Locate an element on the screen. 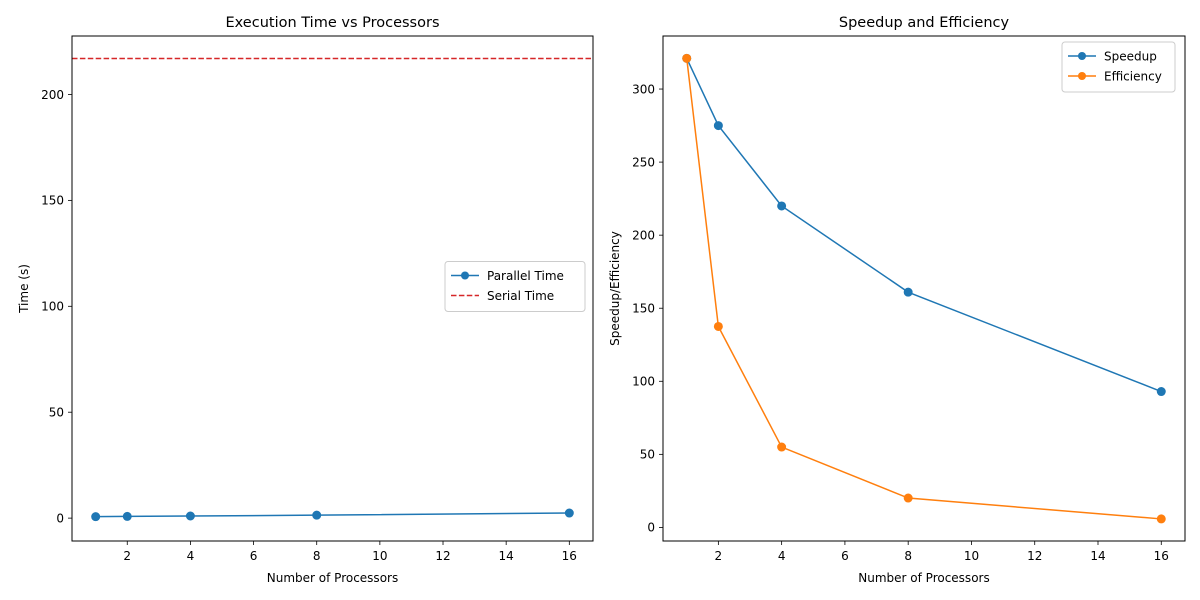 This screenshot has height=600, width=1200. y-axis-title: Time (s) is located at coordinates (24, 289).